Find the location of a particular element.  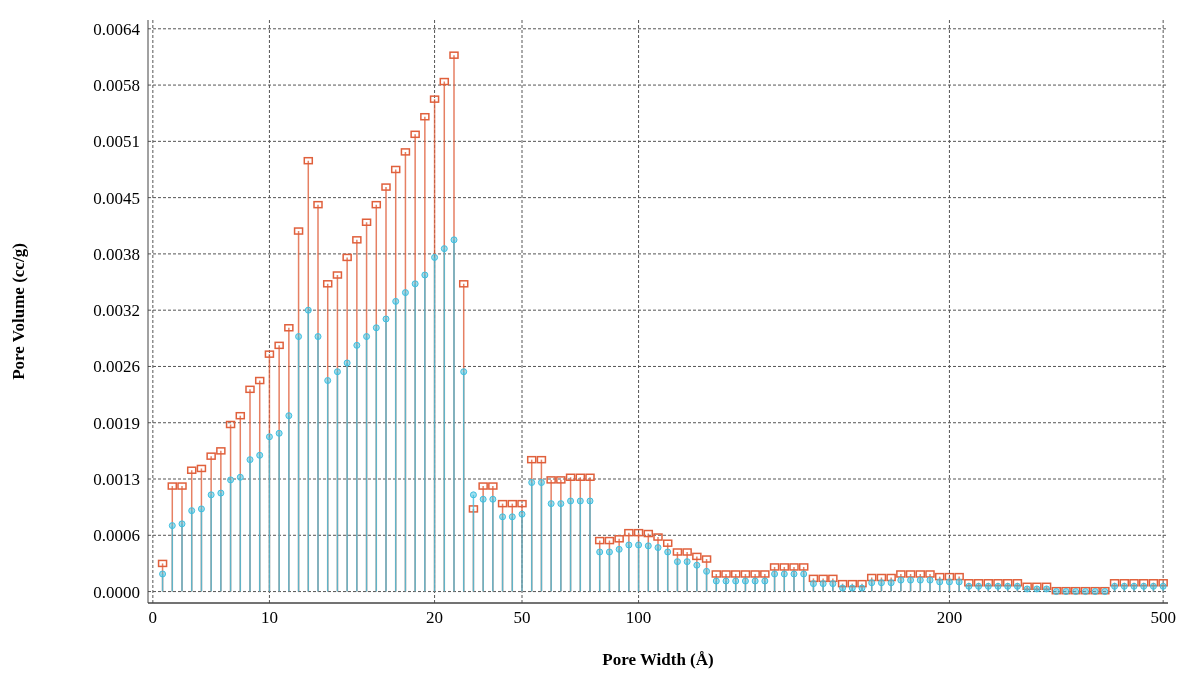

x-tick-label: 10 is located at coordinates (269, 618).